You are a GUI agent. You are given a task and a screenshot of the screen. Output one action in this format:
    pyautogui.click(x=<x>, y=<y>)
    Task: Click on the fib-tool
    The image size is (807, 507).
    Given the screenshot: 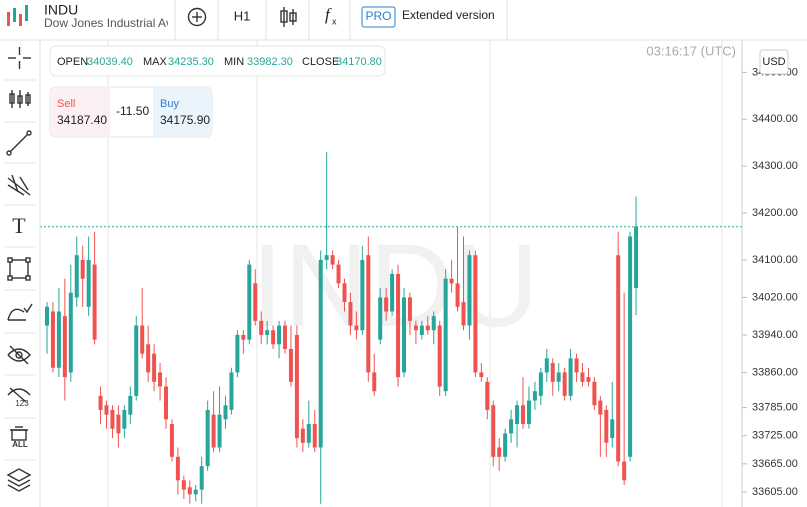 What is the action you would take?
    pyautogui.click(x=19, y=185)
    